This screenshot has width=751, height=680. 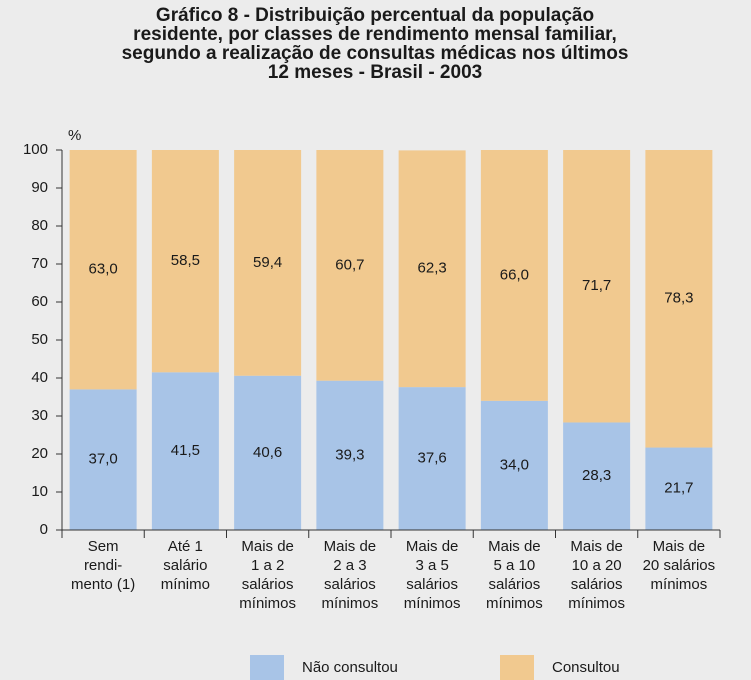 I want to click on data-label: 66,0, so click(x=514, y=274).